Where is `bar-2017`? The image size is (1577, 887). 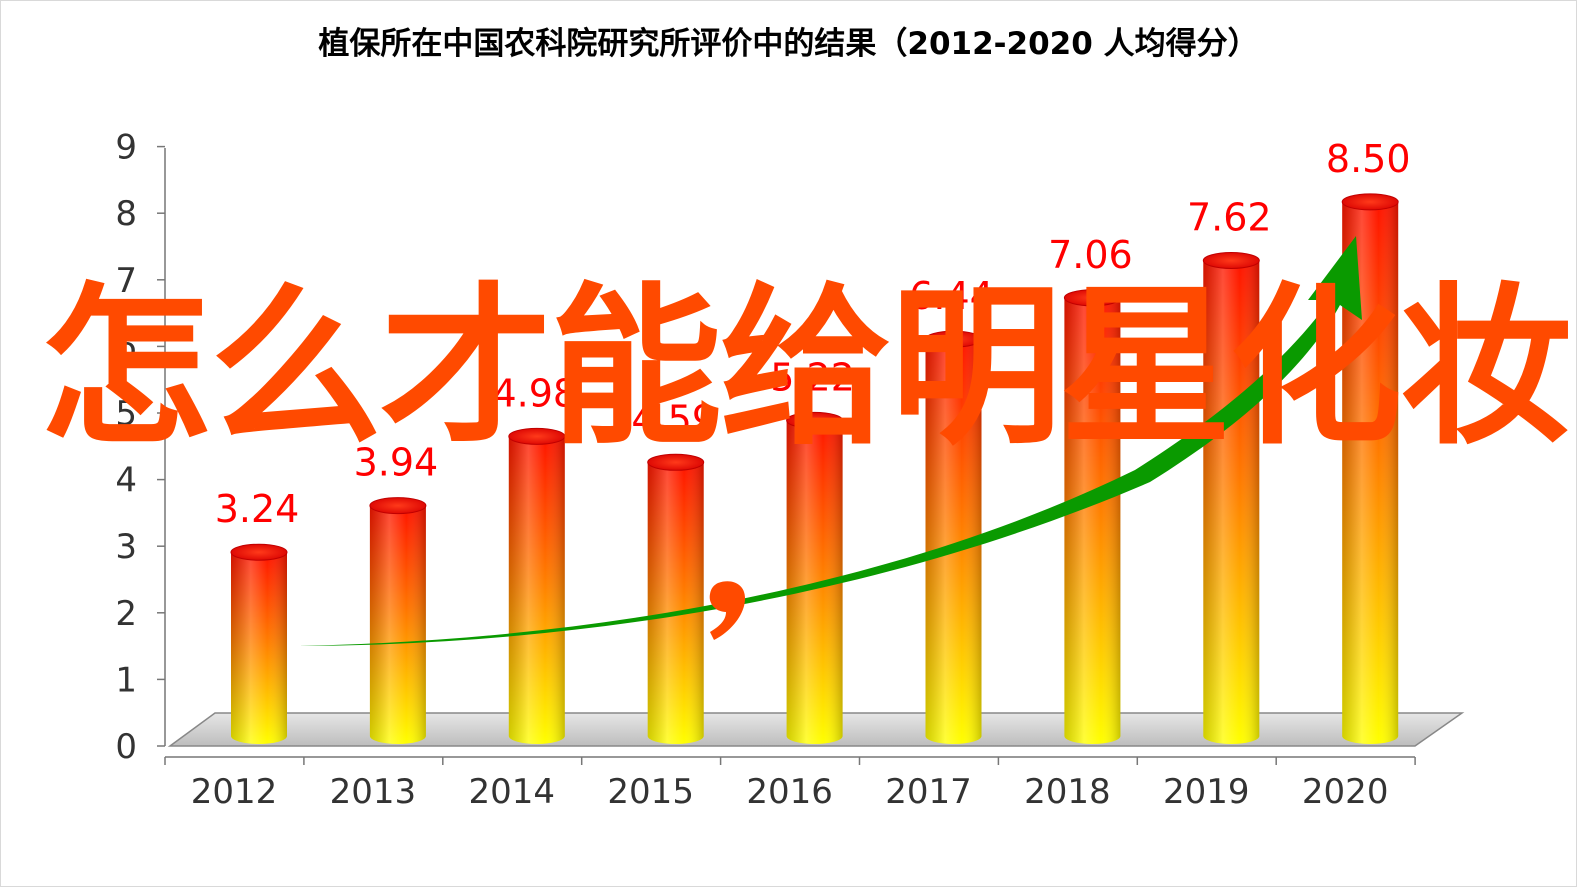
bar-2017 is located at coordinates (953, 537).